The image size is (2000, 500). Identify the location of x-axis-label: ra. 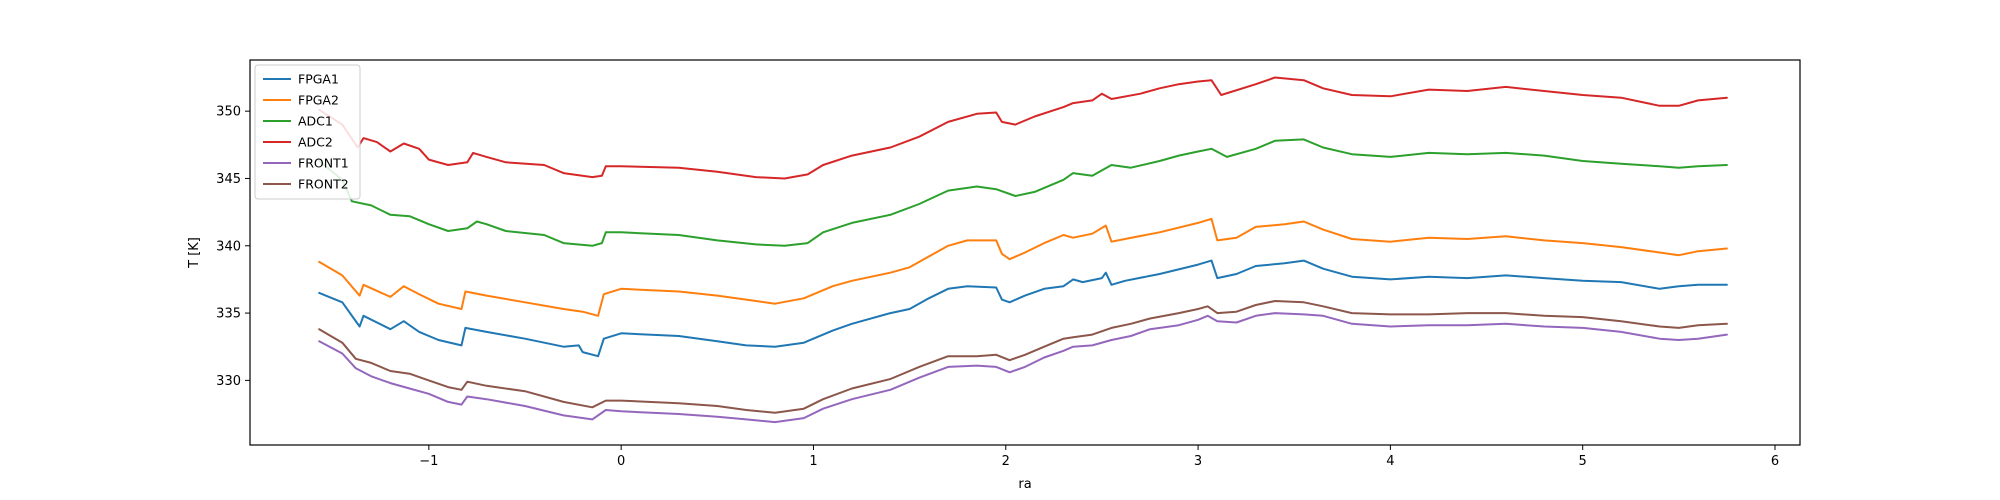
(1024, 484).